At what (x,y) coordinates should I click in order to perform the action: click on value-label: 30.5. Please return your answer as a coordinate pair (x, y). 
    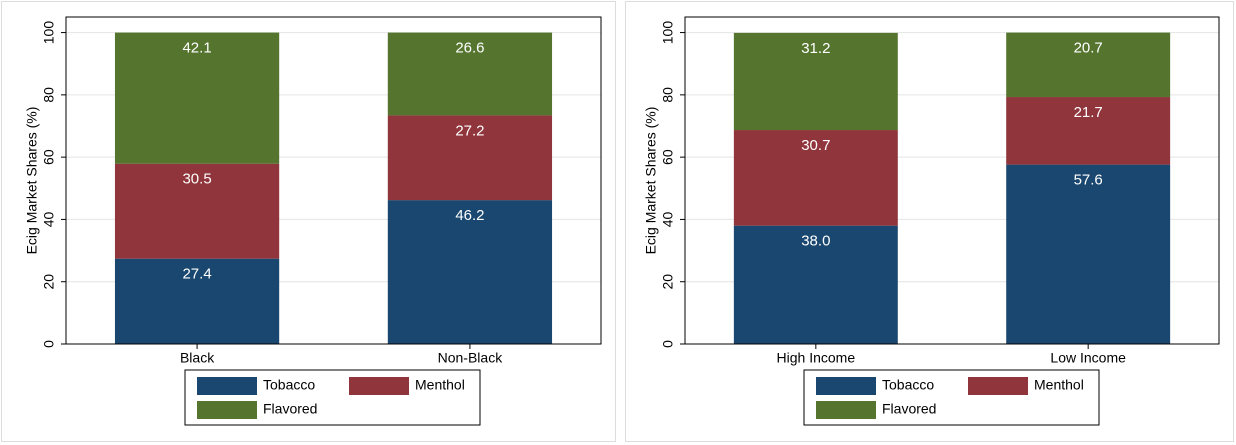
    Looking at the image, I should click on (196, 179).